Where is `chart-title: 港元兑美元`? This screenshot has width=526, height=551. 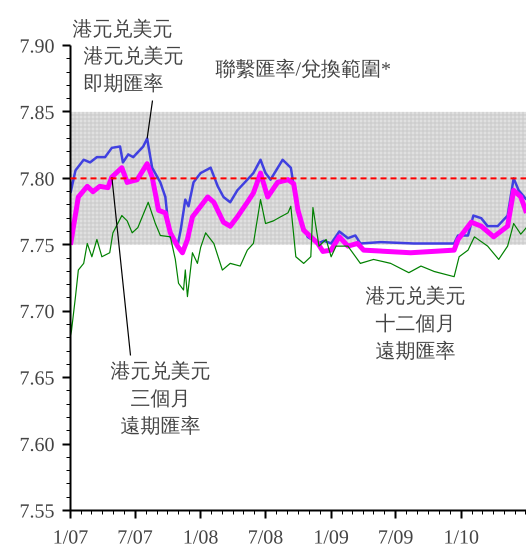 chart-title: 港元兑美元 is located at coordinates (122, 29).